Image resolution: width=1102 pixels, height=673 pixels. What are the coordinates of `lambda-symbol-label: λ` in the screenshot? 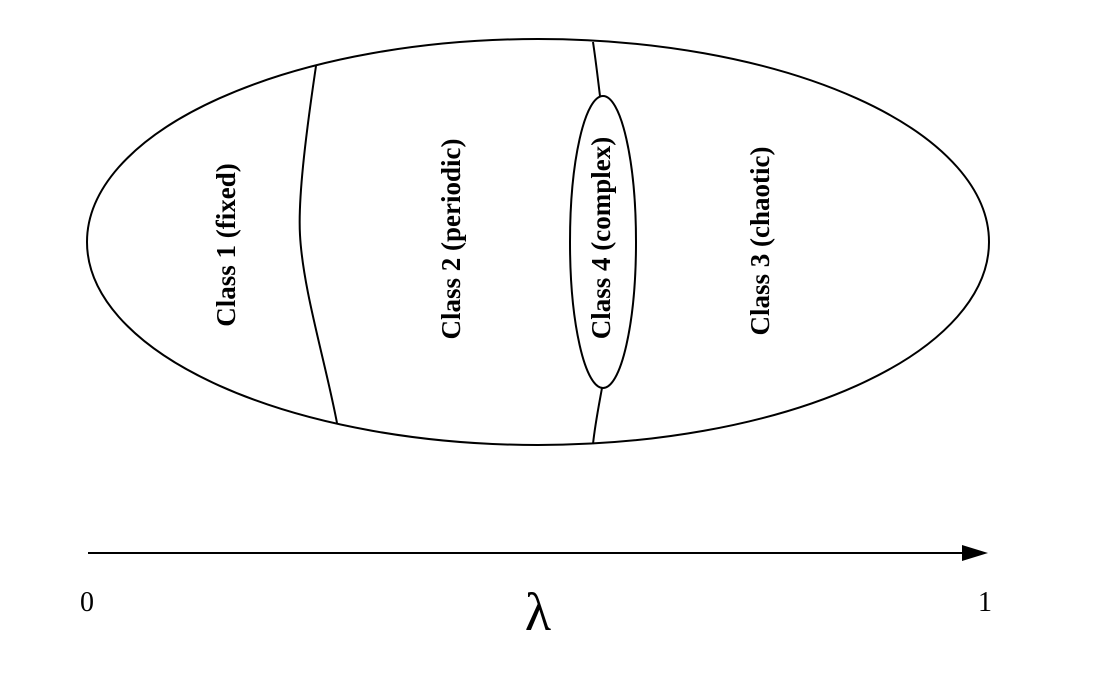 It's located at (538, 612).